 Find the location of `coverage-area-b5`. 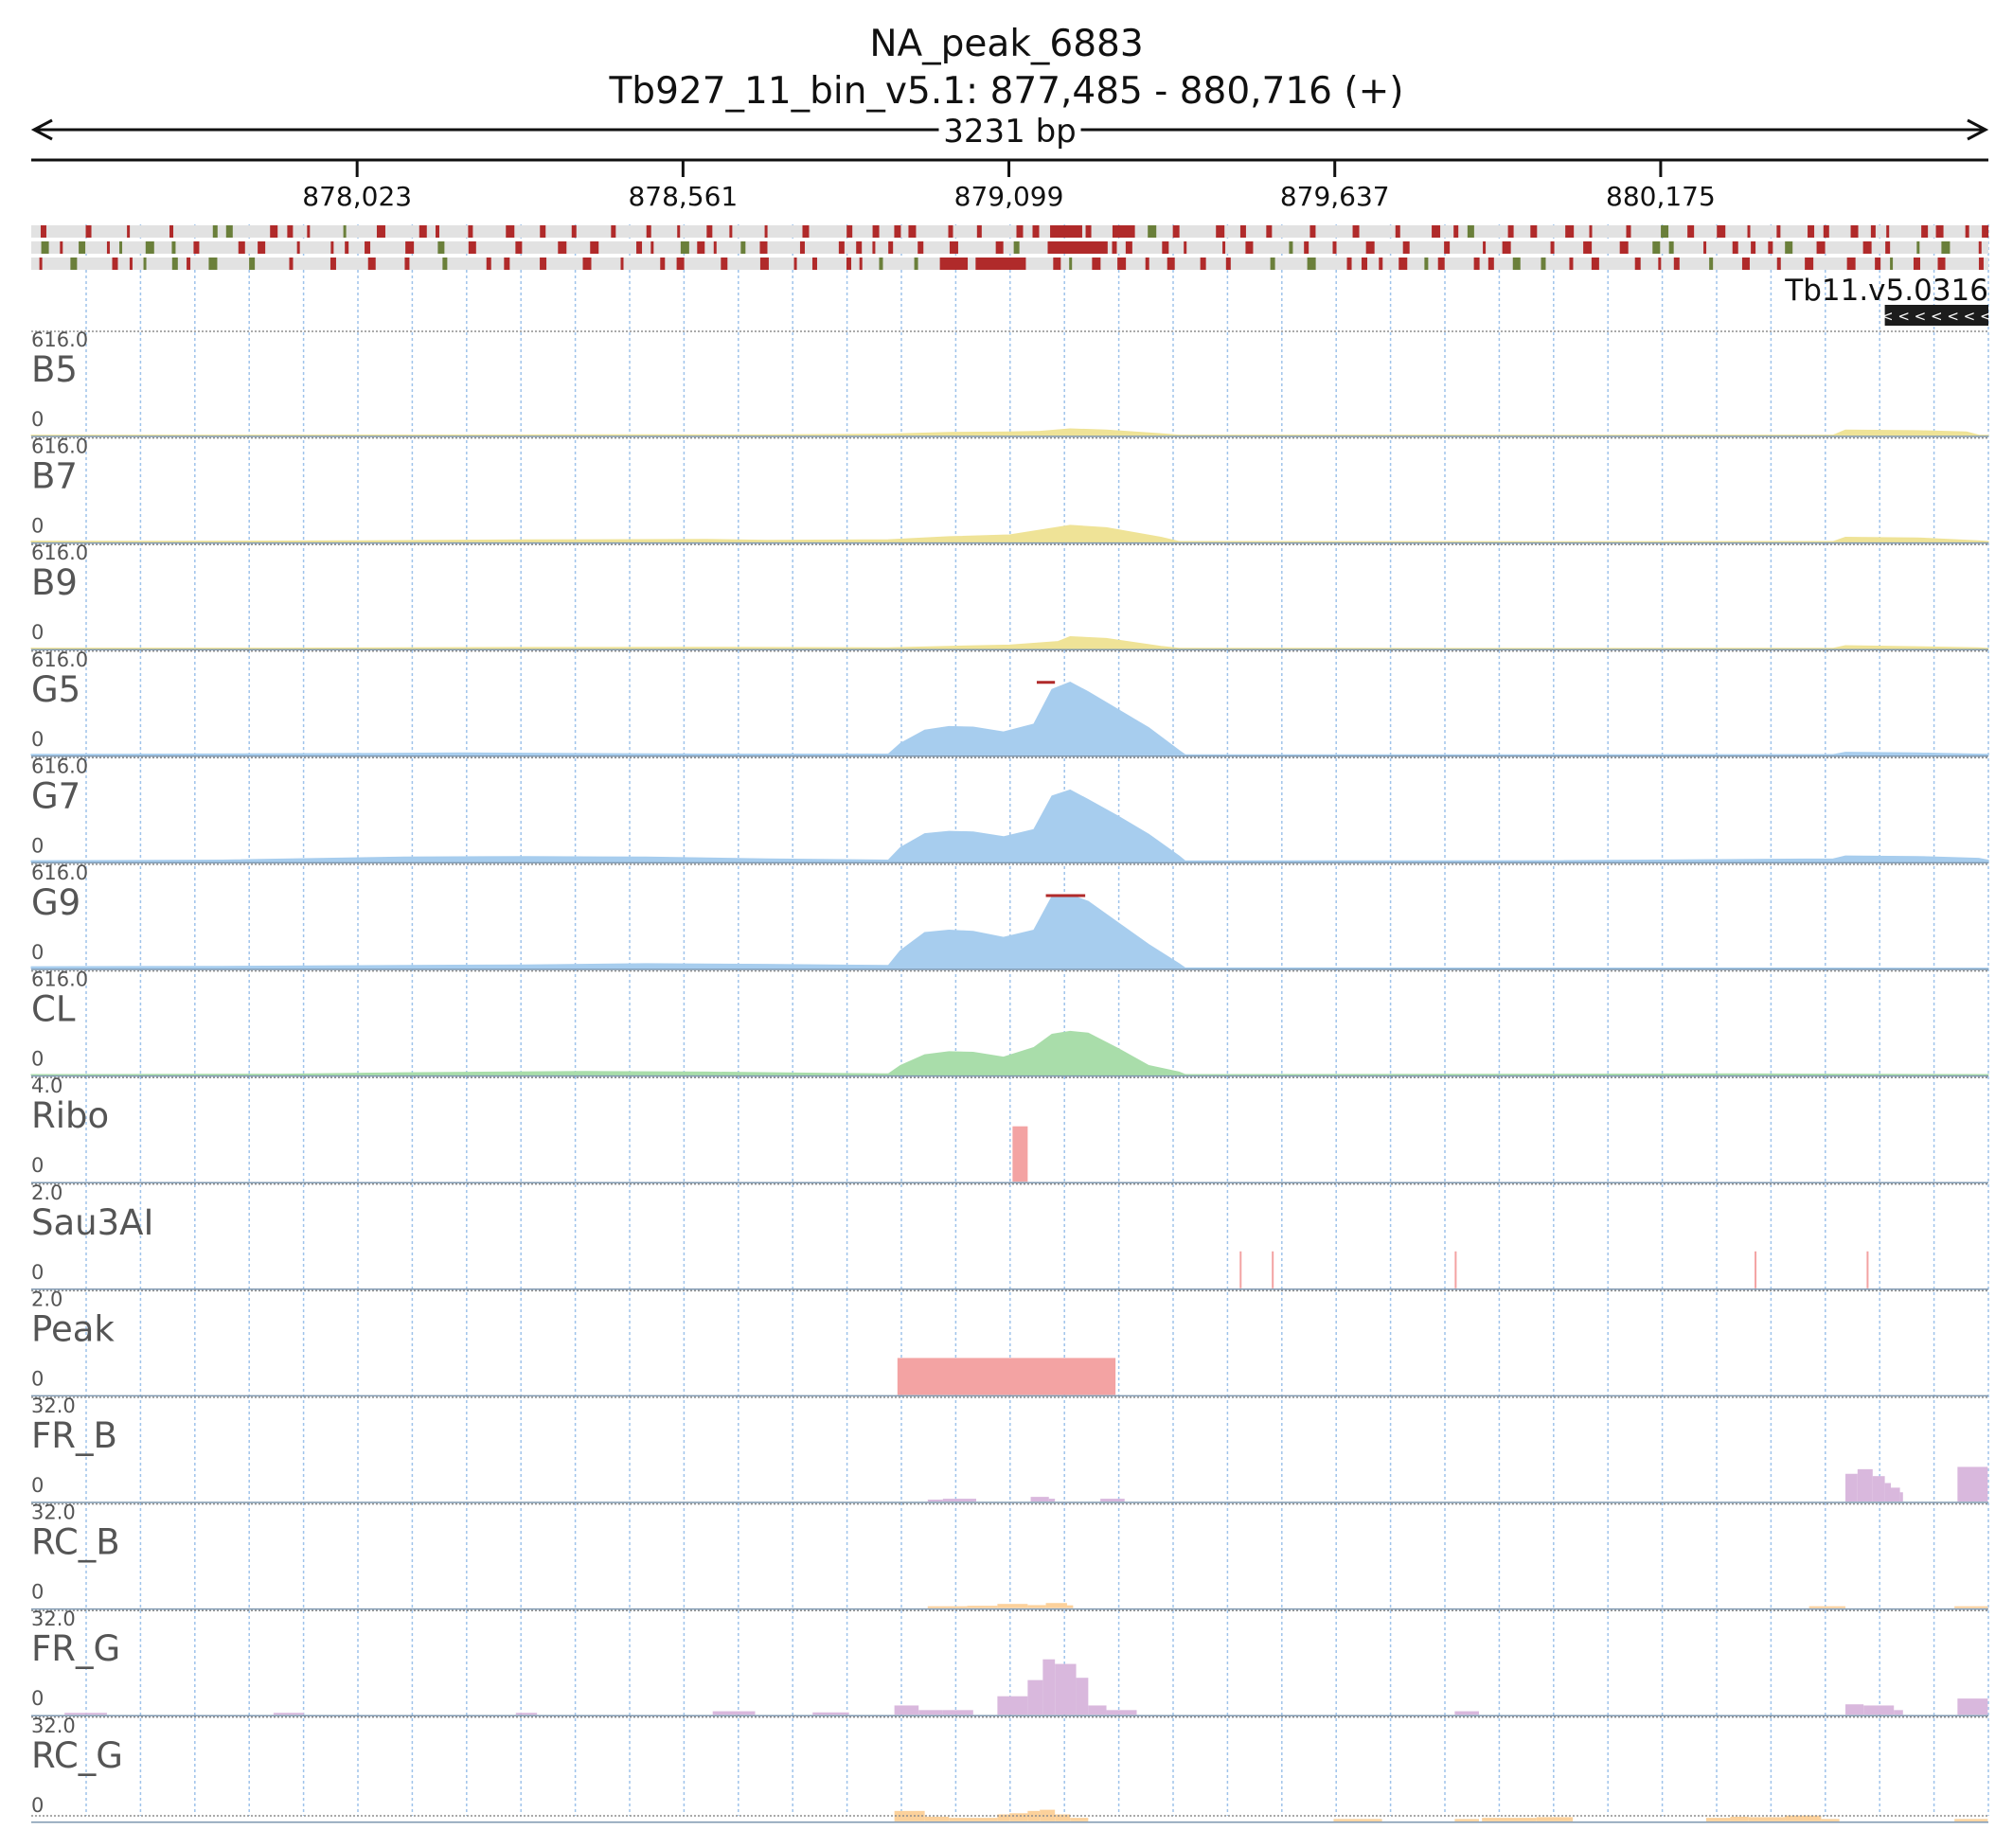

coverage-area-b5 is located at coordinates (1009, 432).